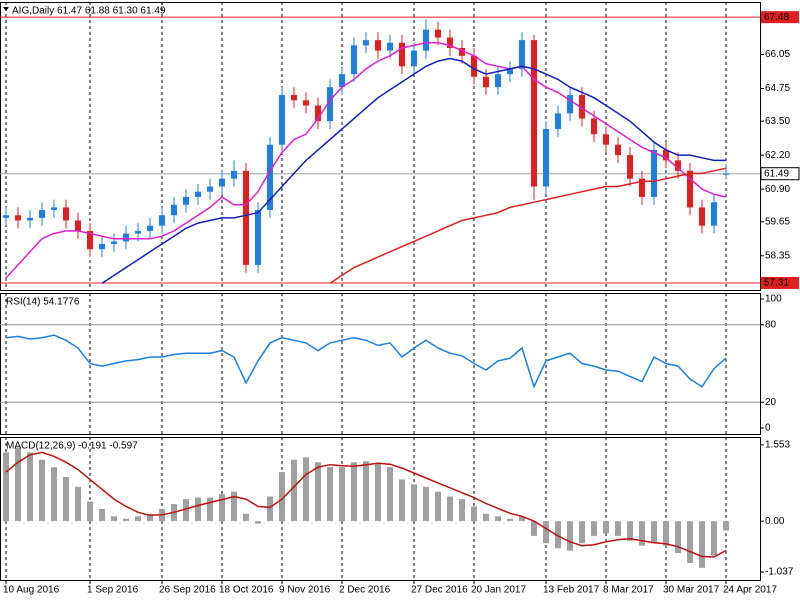 The image size is (800, 600). Describe the element at coordinates (777, 445) in the screenshot. I see `y-tick-label: 1.553` at that location.